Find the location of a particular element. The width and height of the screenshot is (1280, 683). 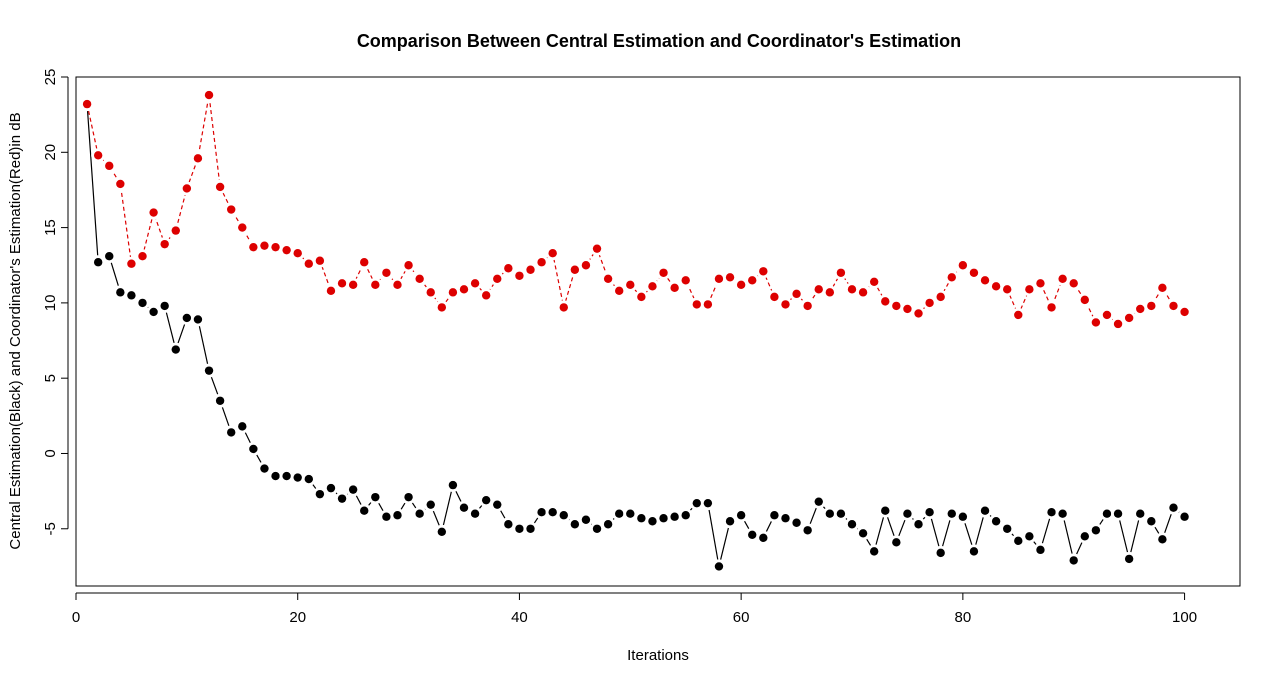

x-tick-label: 20 is located at coordinates (297, 617).